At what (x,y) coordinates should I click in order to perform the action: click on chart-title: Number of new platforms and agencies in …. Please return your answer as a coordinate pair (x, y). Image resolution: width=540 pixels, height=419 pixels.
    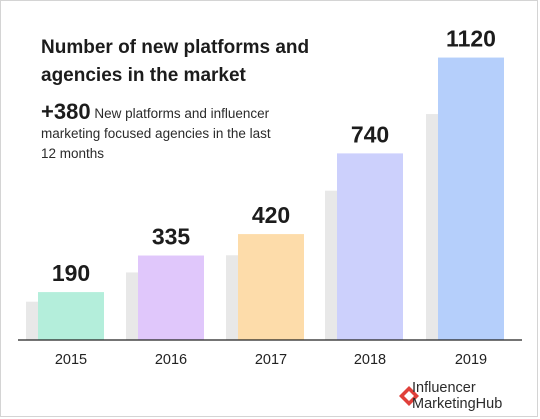
    Looking at the image, I should click on (175, 61).